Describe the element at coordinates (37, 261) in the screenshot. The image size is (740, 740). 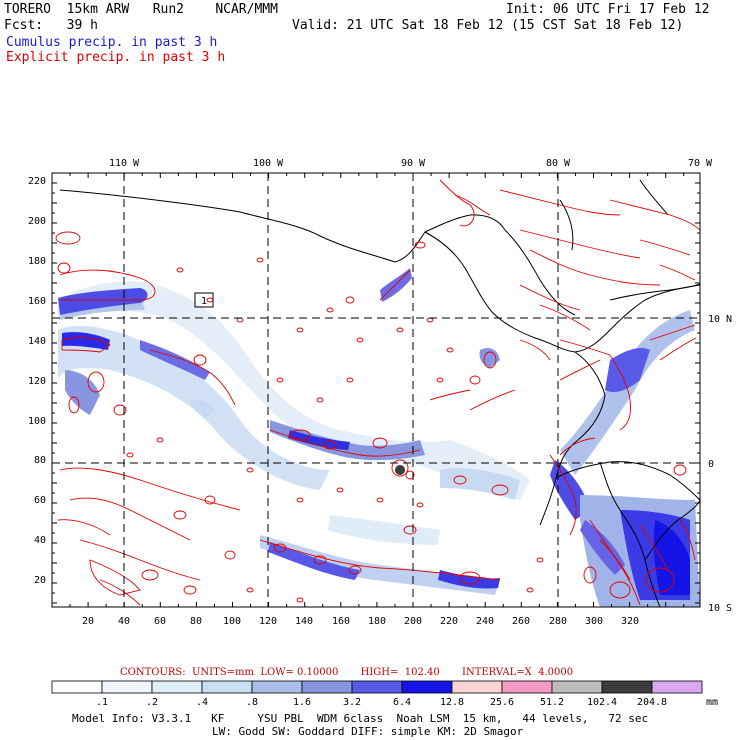
I see `y-tick-label: 180` at that location.